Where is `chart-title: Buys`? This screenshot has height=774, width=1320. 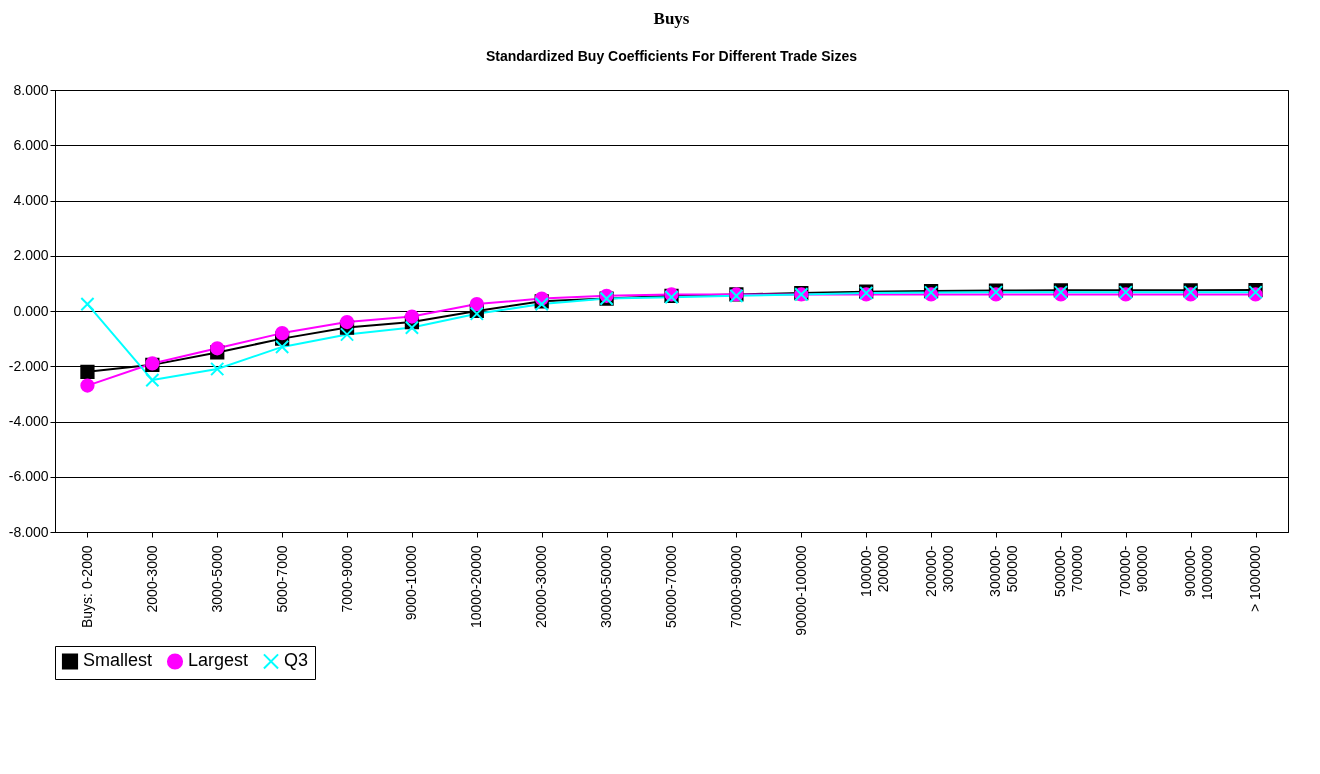 chart-title: Buys is located at coordinates (671, 18).